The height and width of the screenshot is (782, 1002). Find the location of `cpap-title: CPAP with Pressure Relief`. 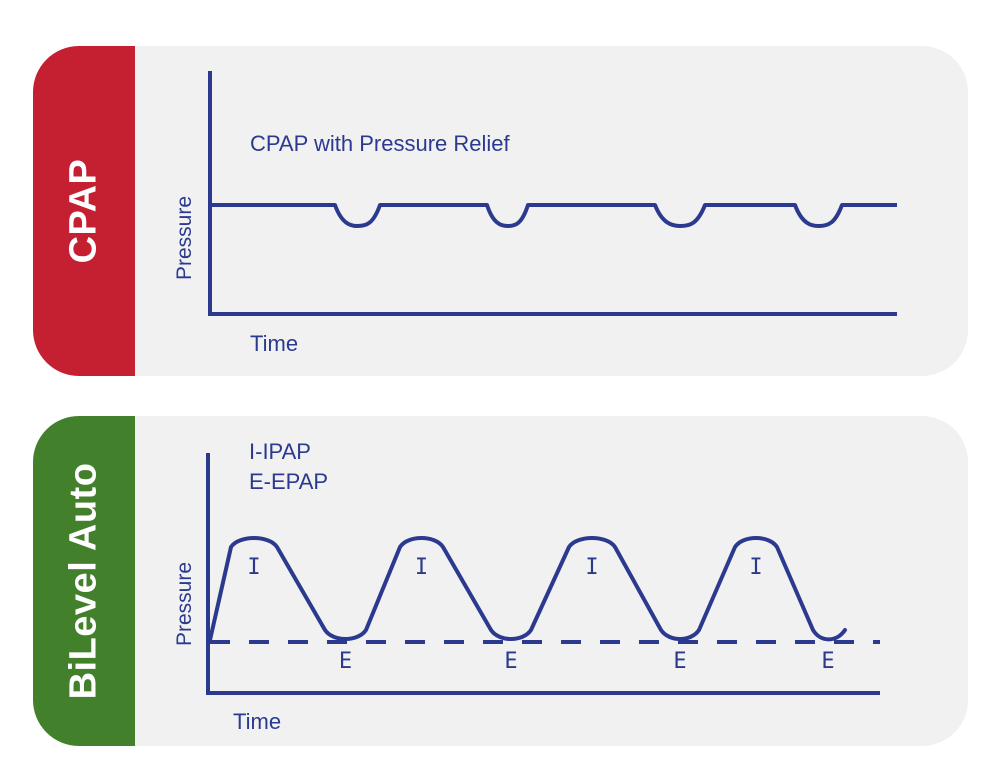

cpap-title: CPAP with Pressure Relief is located at coordinates (380, 143).